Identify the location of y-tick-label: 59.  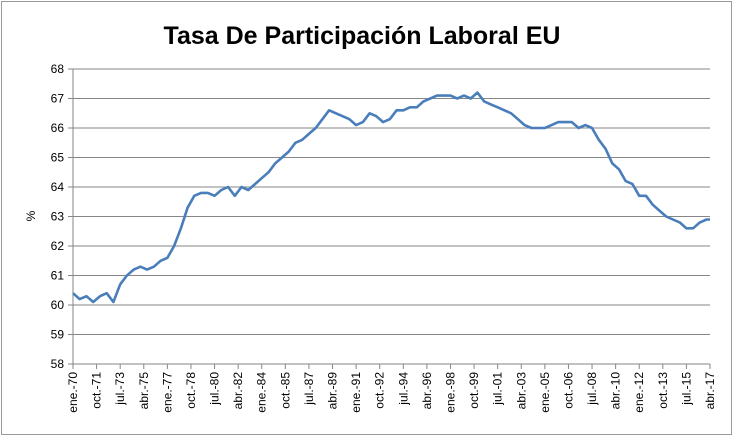
(58, 335).